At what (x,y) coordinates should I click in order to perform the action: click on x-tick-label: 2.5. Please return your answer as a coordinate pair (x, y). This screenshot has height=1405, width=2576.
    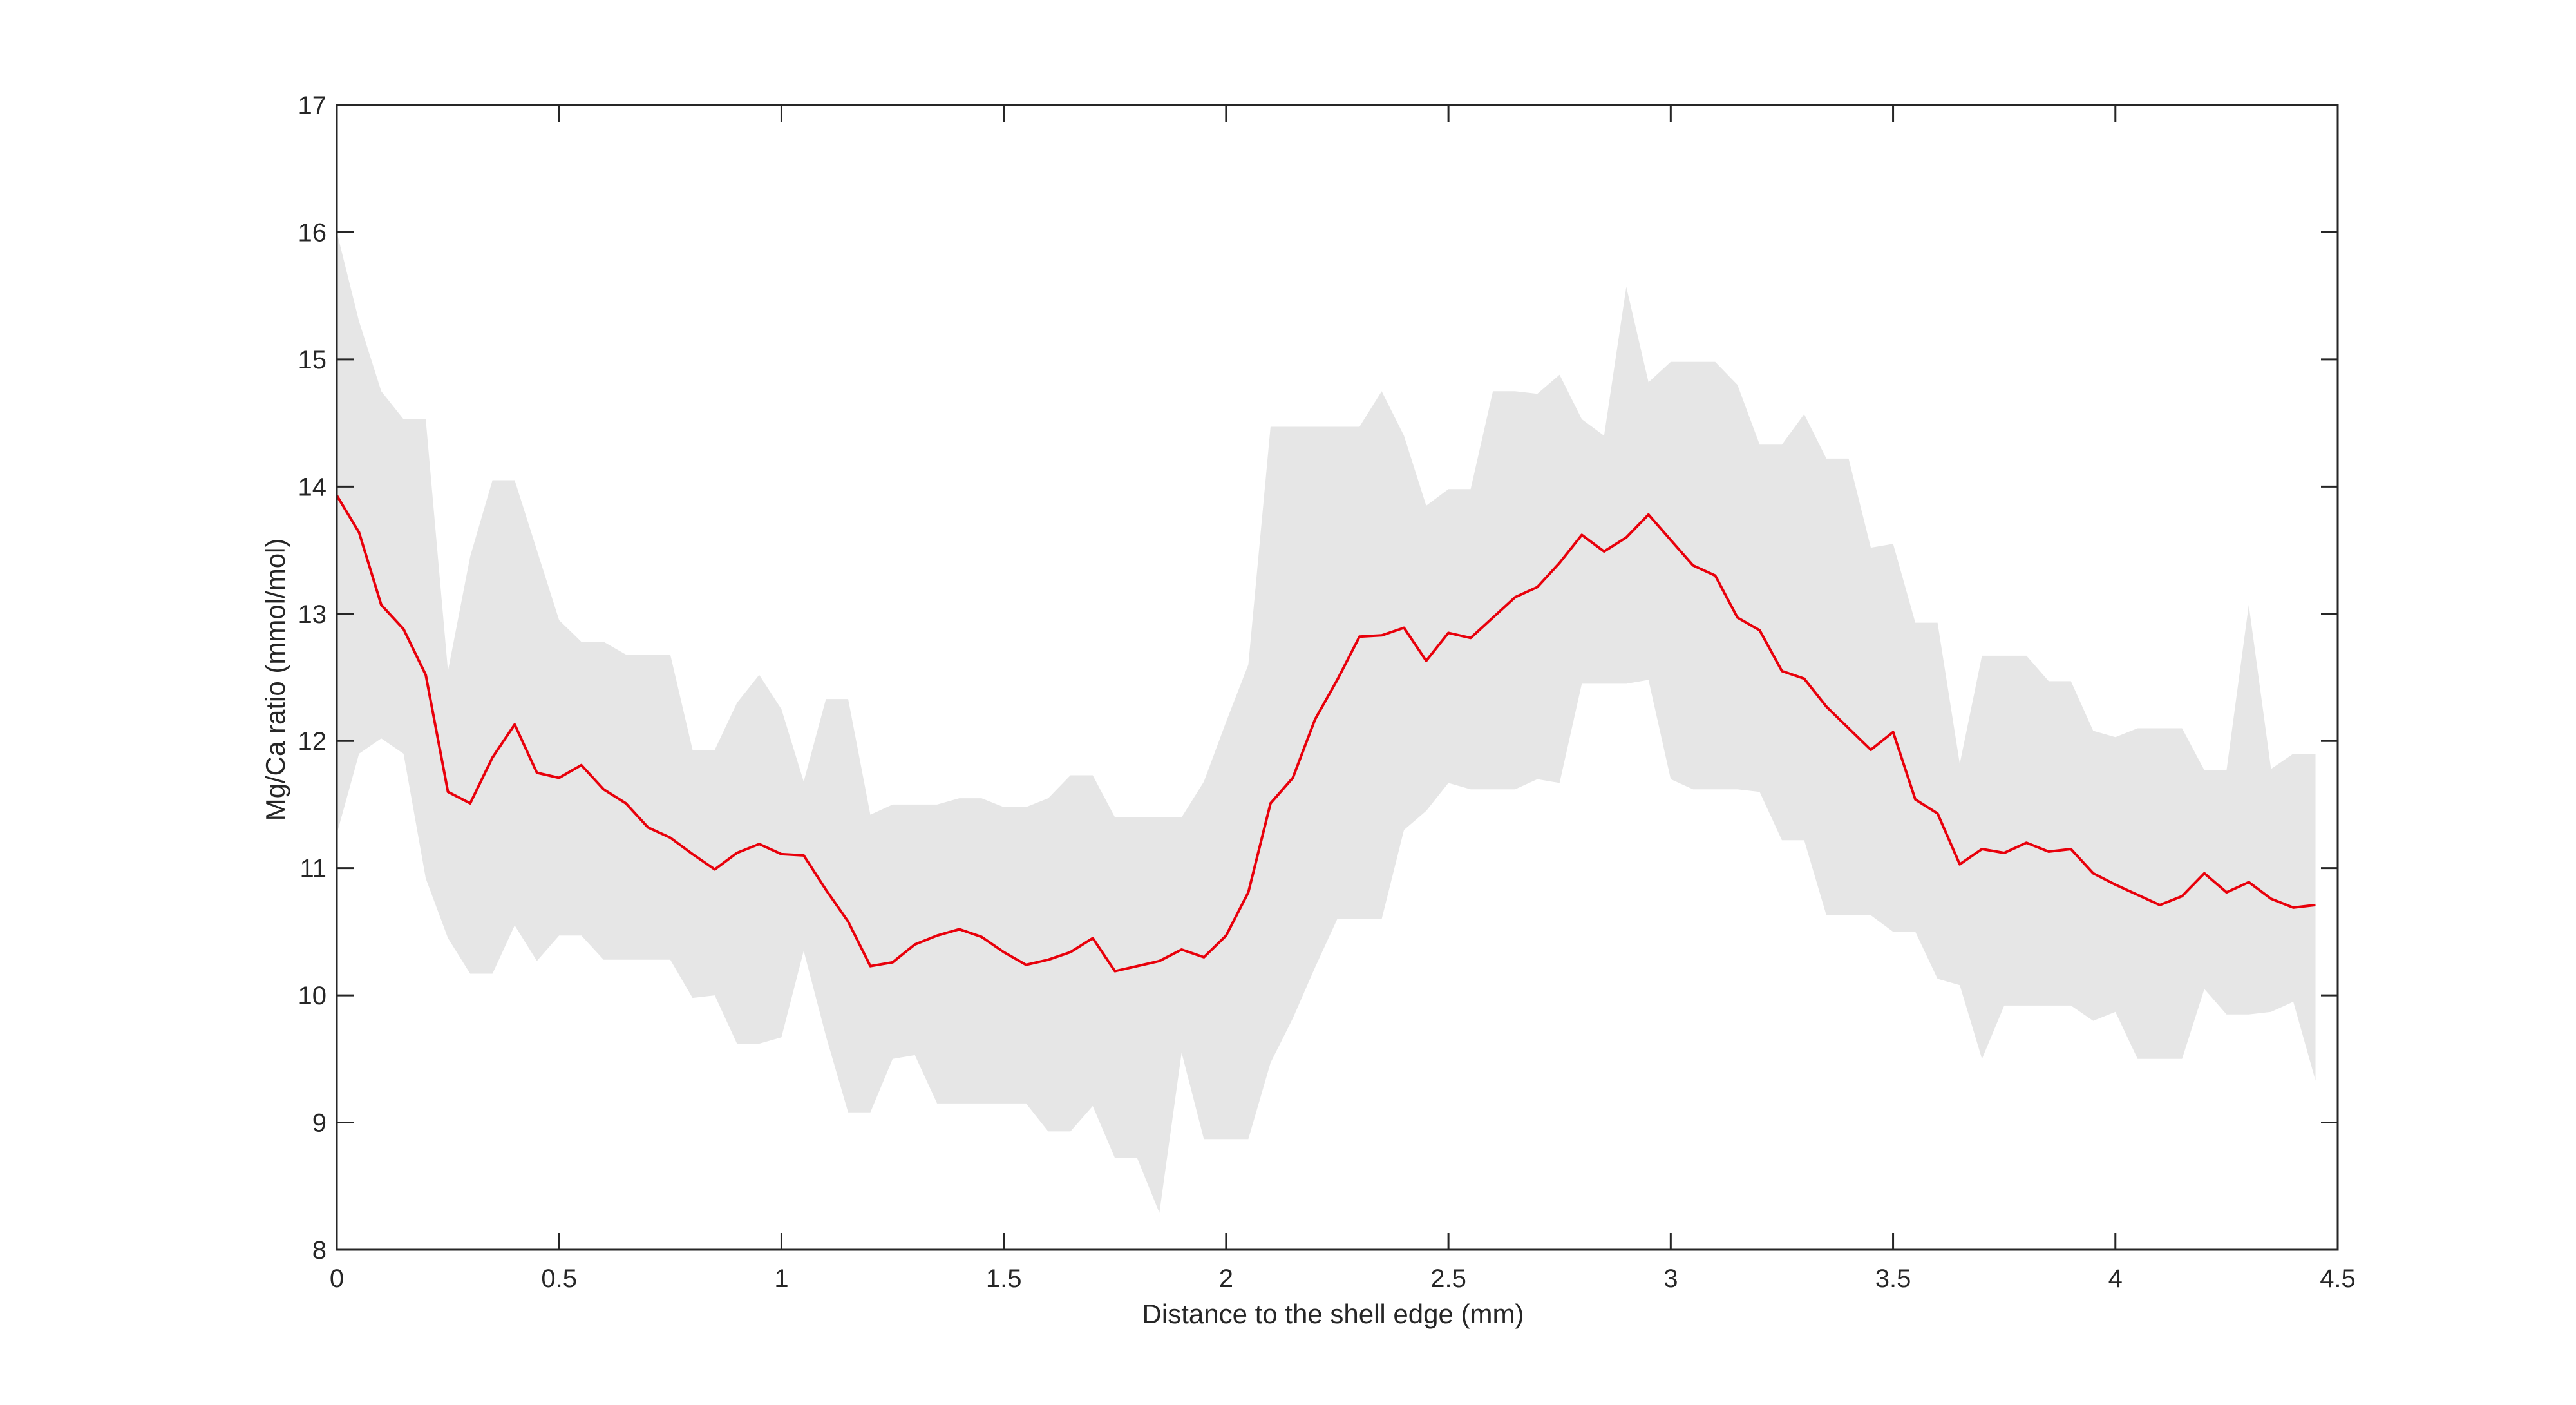
    Looking at the image, I should click on (1448, 1279).